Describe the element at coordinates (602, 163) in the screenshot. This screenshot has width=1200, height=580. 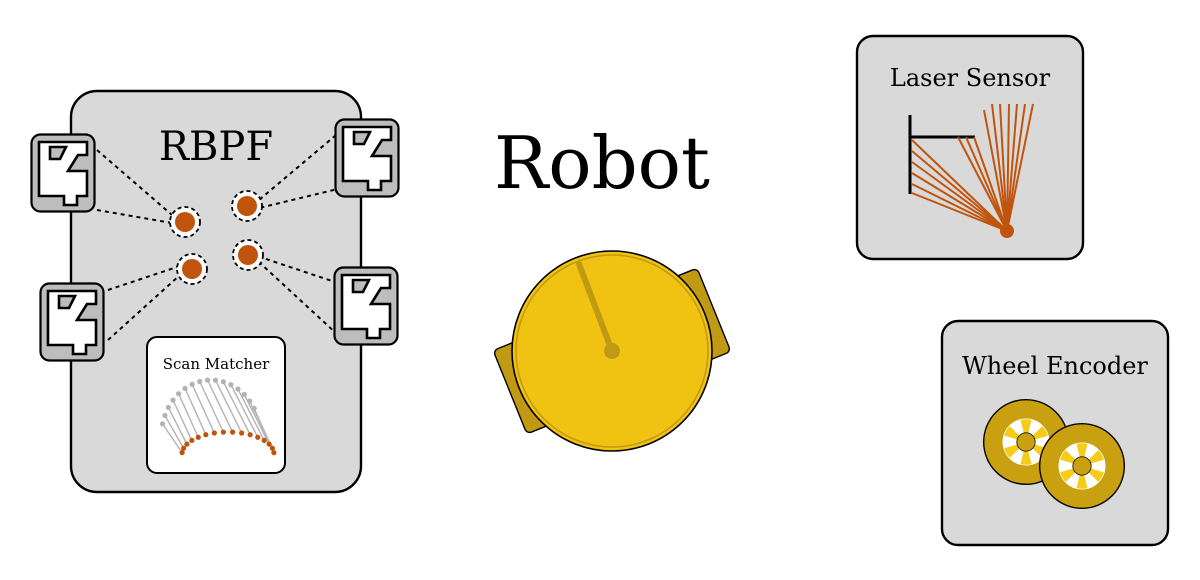
I see `robot-title: Robot` at that location.